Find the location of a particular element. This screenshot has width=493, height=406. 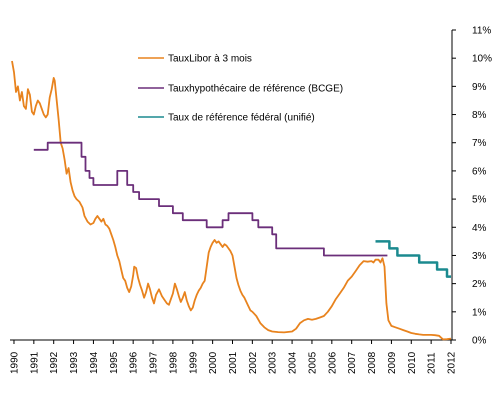

x-tick-label: 1991 is located at coordinates (34, 362).